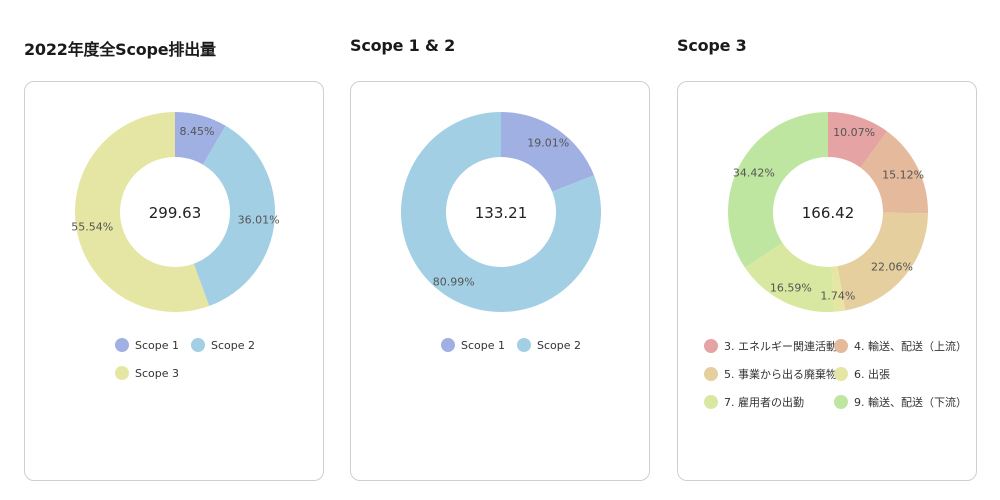 This screenshot has height=500, width=1000. What do you see at coordinates (157, 373) in the screenshot?
I see `legend-label: Scope 3` at bounding box center [157, 373].